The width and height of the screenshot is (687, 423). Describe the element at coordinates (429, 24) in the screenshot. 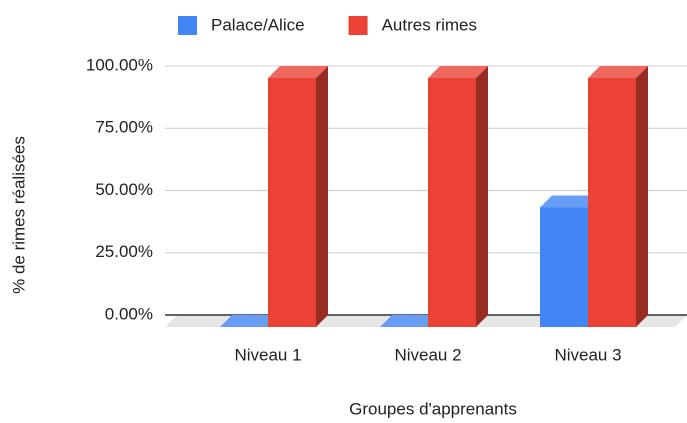

I see `legend-label: Autres rimes` at that location.